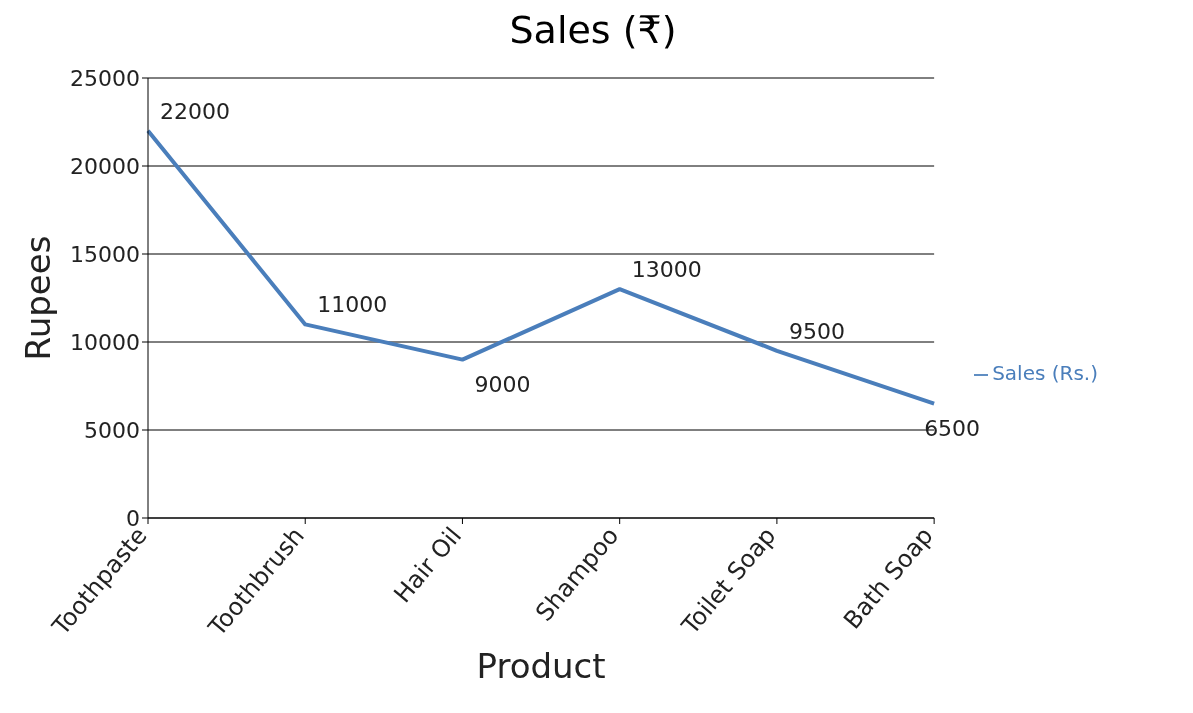  I want to click on data-label: 13000, so click(666, 270).